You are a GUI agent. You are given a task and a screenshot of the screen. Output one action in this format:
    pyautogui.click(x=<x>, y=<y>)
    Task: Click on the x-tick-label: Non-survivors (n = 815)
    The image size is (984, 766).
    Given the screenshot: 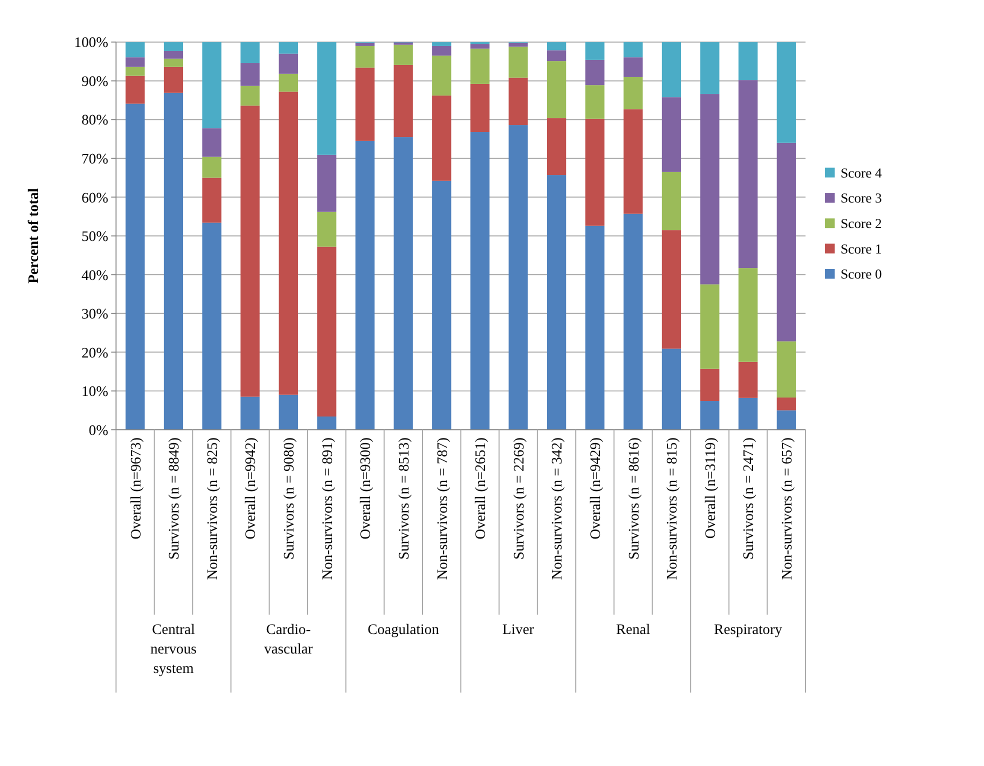 What is the action you would take?
    pyautogui.click(x=672, y=508)
    